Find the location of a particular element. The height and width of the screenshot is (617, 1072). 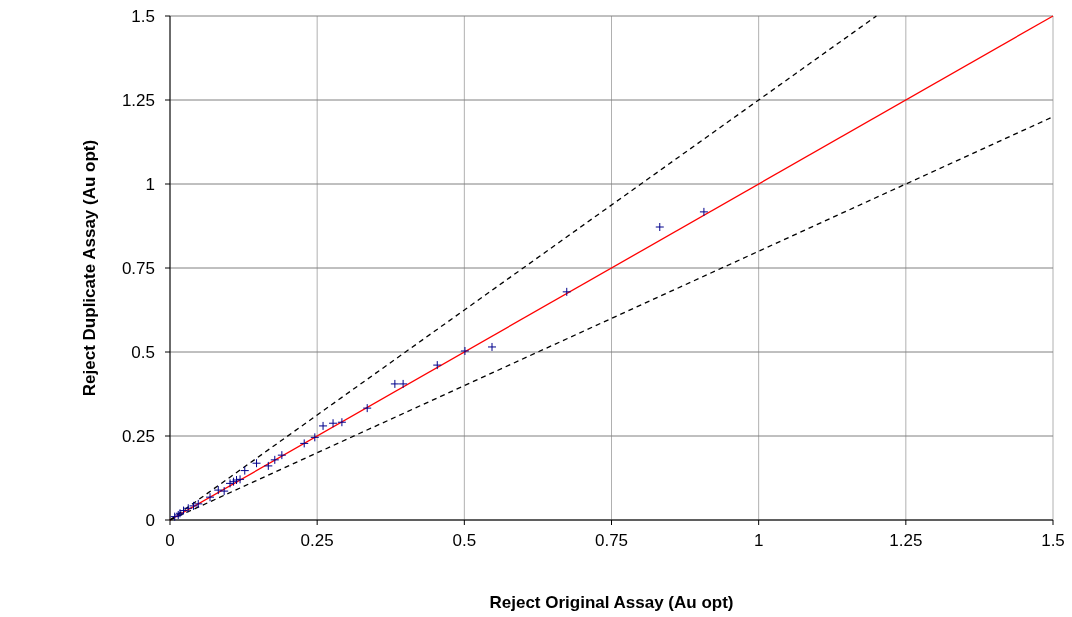

y-tick-label: 1.25 is located at coordinates (138, 100).